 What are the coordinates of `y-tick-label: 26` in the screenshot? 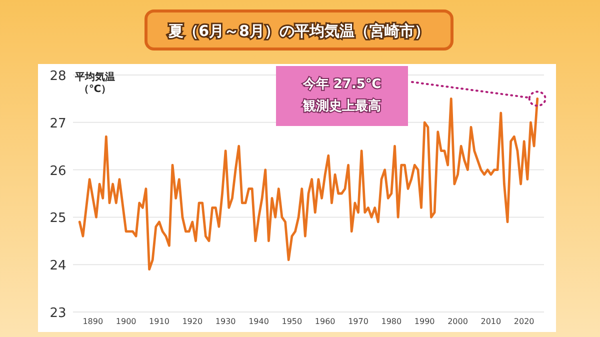 It's located at (58, 171).